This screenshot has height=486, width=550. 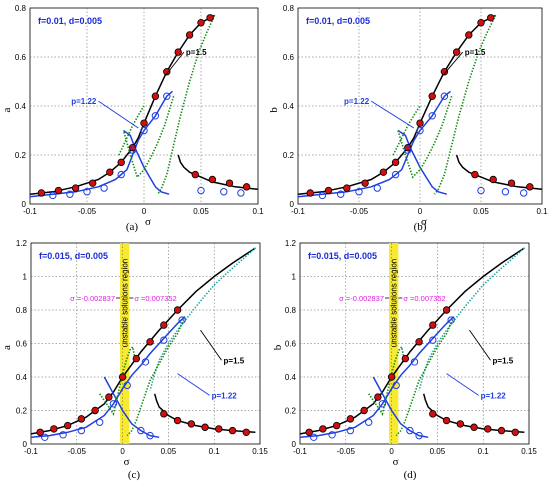 I want to click on parameter-label: f=0.01, d=0.005, so click(x=70, y=21).